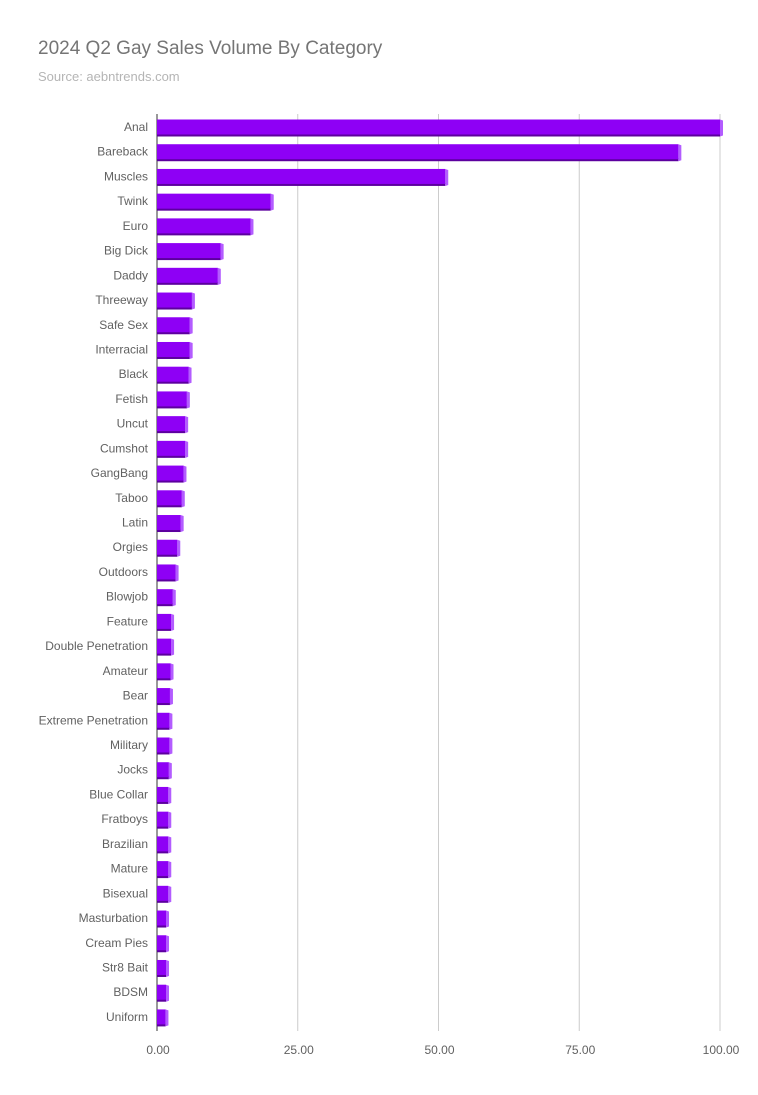 The height and width of the screenshot is (1095, 758). Describe the element at coordinates (123, 572) in the screenshot. I see `category-label: Outdoors` at that location.